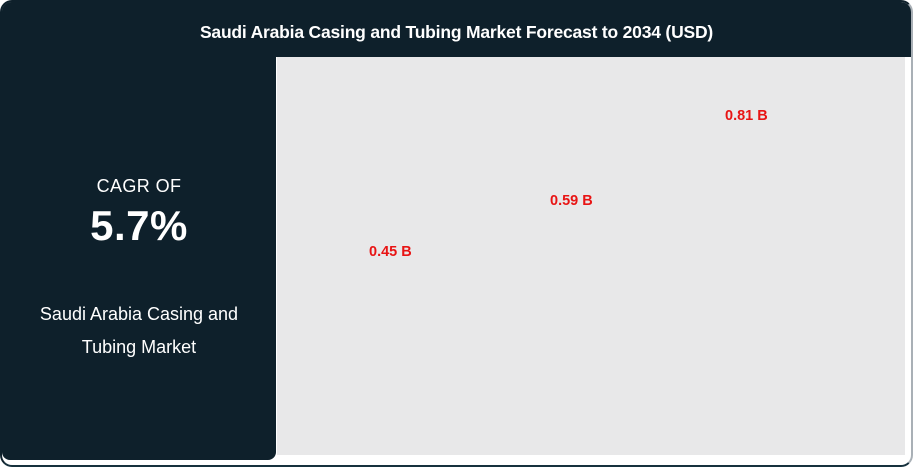 The width and height of the screenshot is (913, 467). I want to click on market-name: Saudi Arabia Casing and Tubing Market, so click(139, 330).